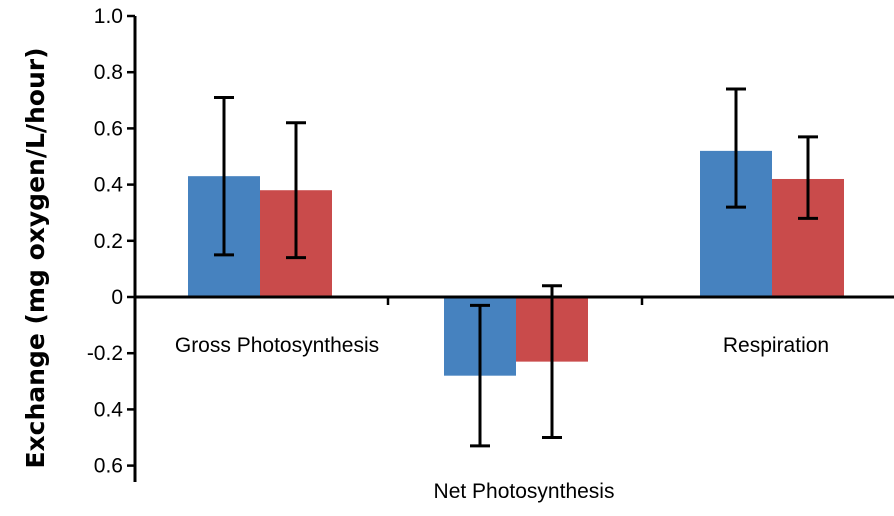 This screenshot has width=894, height=516. I want to click on y-tick-label: -0.2, so click(105, 353).